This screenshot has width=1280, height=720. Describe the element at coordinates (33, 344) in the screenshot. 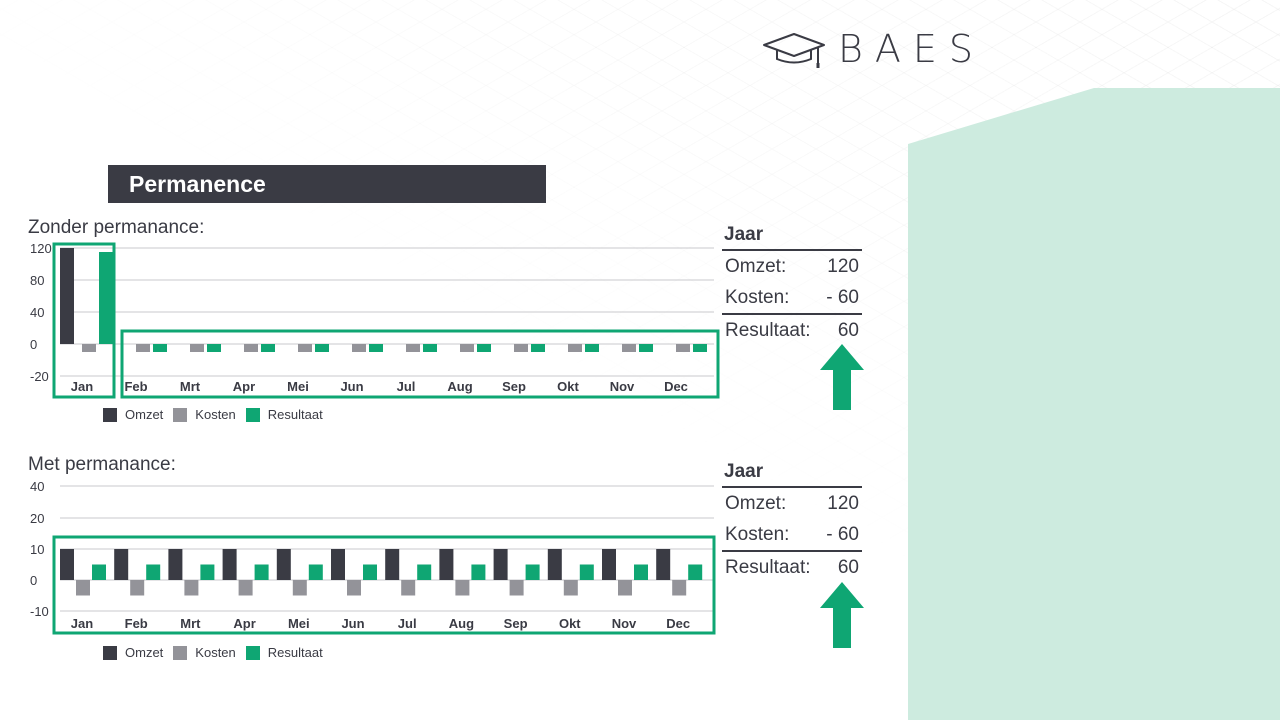

I see `y-tick-label: 0` at that location.